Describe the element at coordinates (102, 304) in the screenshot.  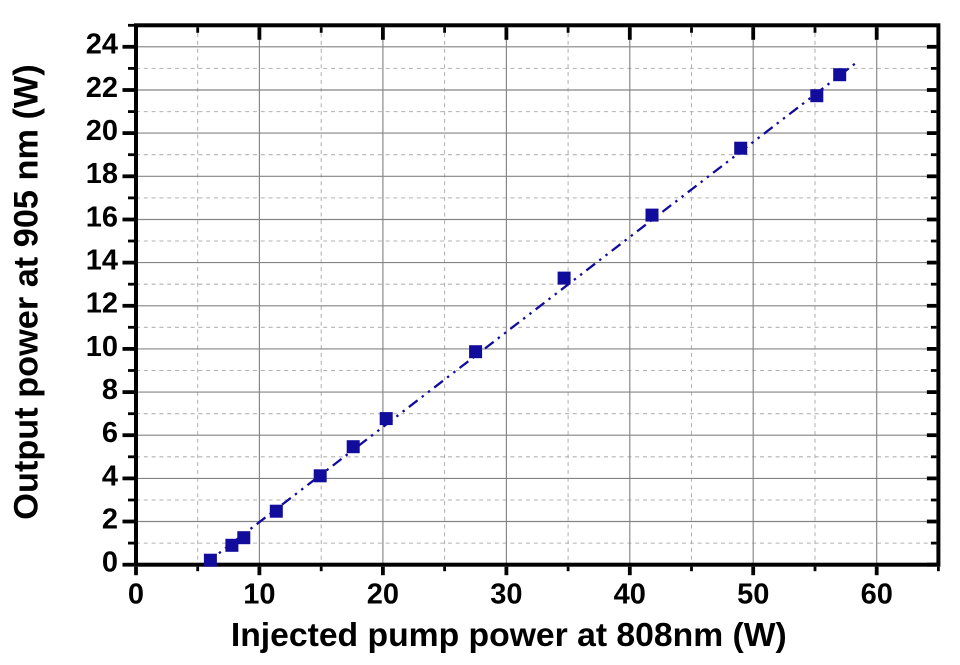
I see `svg-text: 12` at that location.